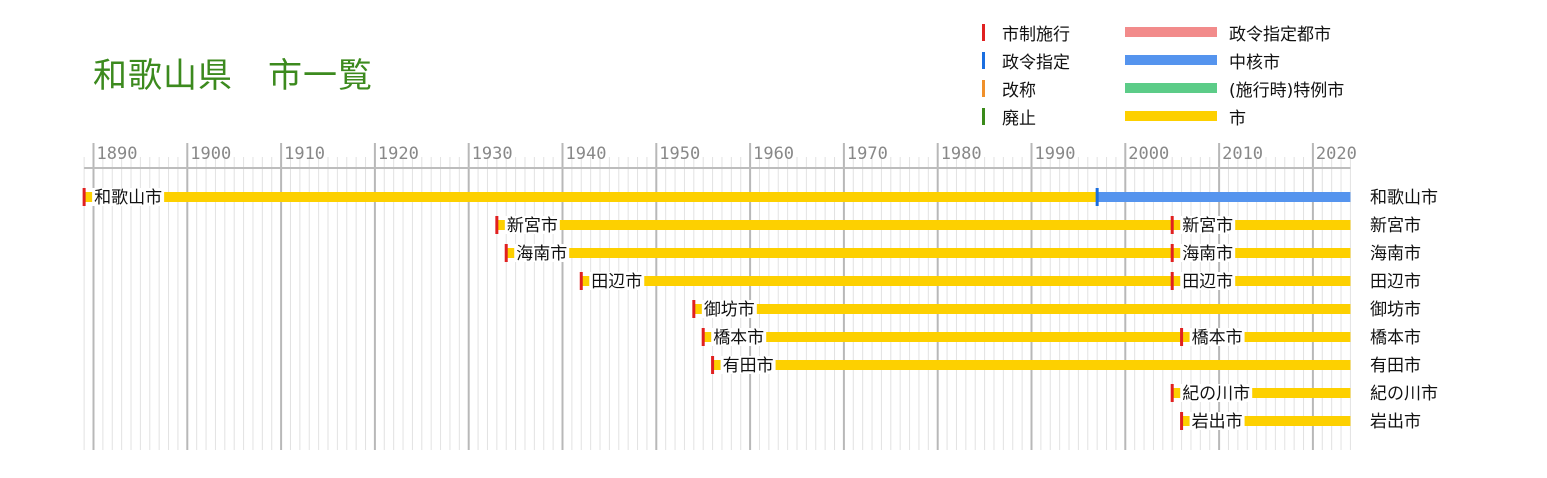 The width and height of the screenshot is (1547, 478). I want to click on event-label: 御坊市, so click(729, 310).